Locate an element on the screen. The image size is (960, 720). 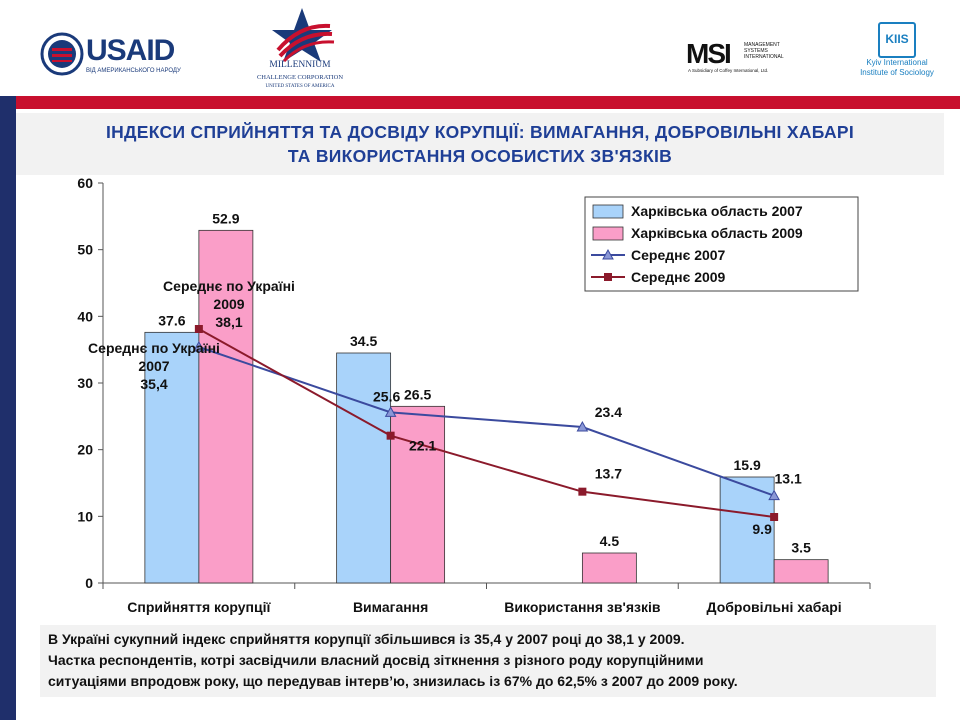
y-tick-label: 0 is located at coordinates (89, 583).